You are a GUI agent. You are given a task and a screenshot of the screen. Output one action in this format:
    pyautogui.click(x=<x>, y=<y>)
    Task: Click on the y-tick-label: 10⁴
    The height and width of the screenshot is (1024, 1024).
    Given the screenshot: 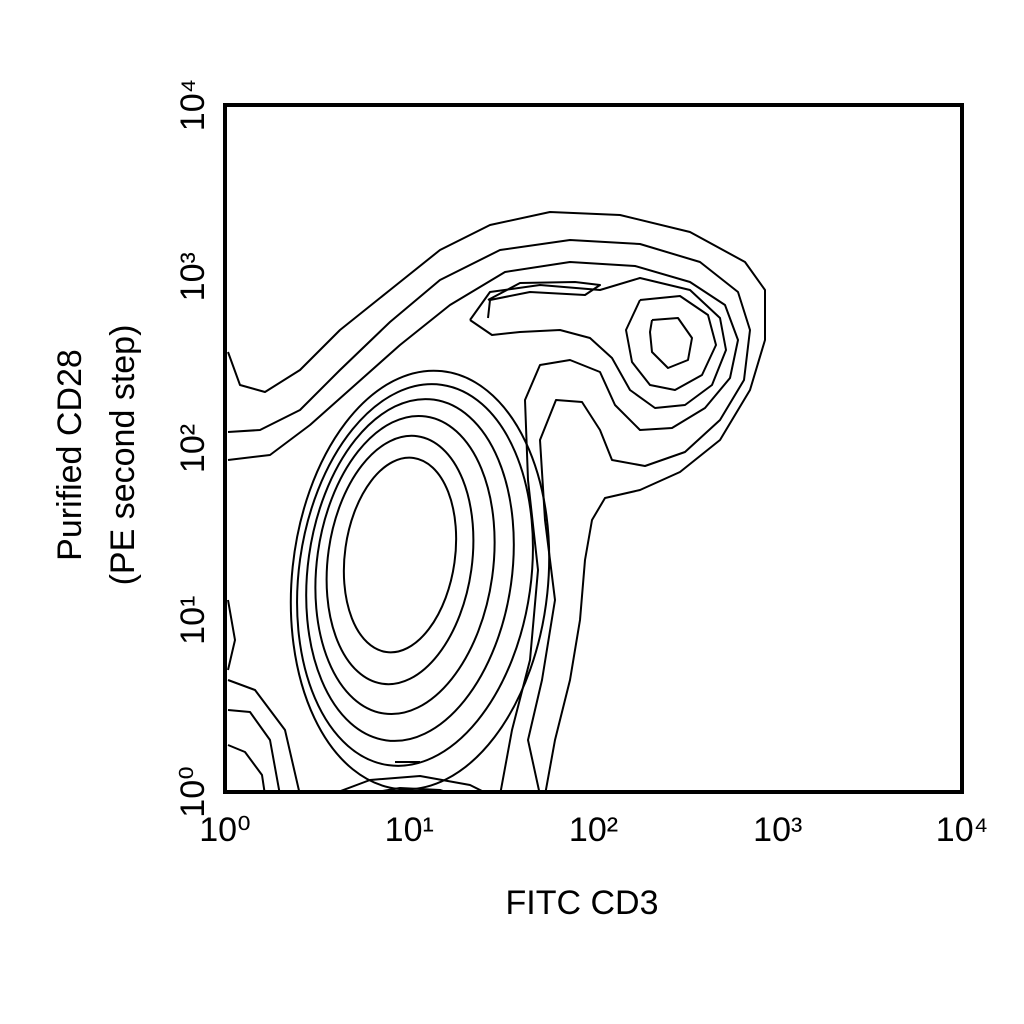 What is the action you would take?
    pyautogui.click(x=193, y=105)
    